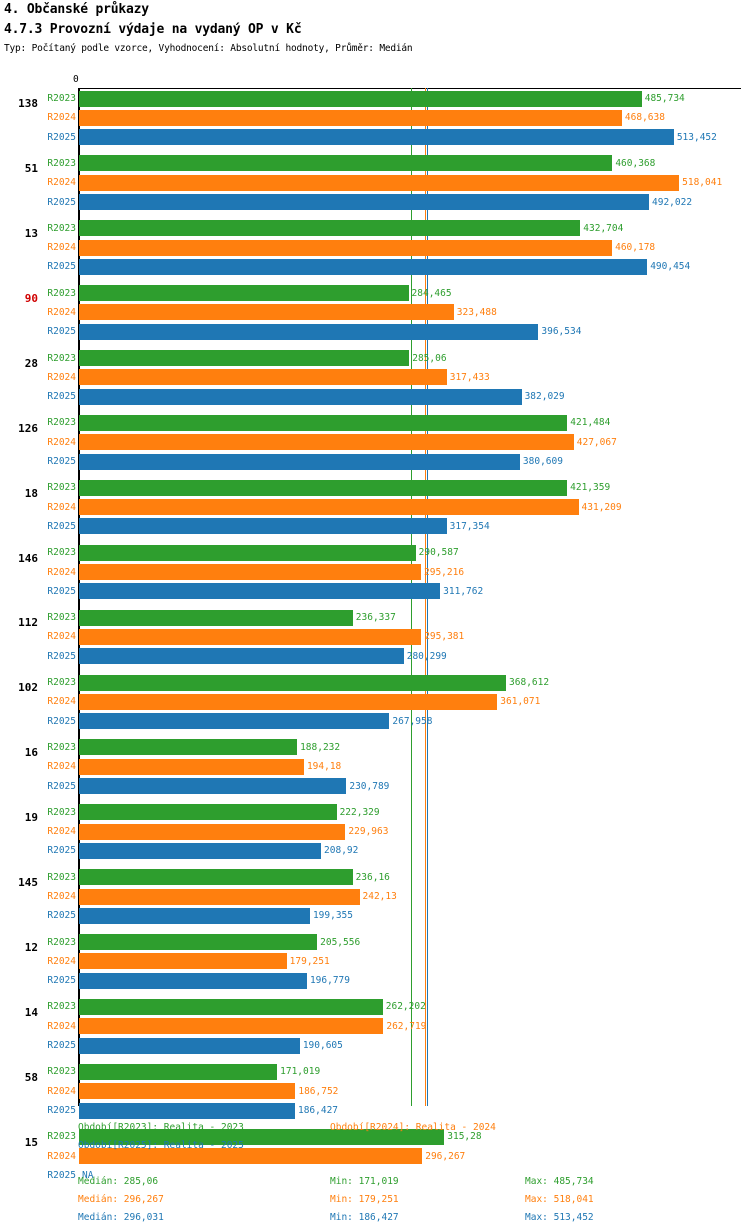 The width and height of the screenshot is (750, 1232). What do you see at coordinates (405, 1007) in the screenshot?
I see `bar-value-label: 262,202` at bounding box center [405, 1007].